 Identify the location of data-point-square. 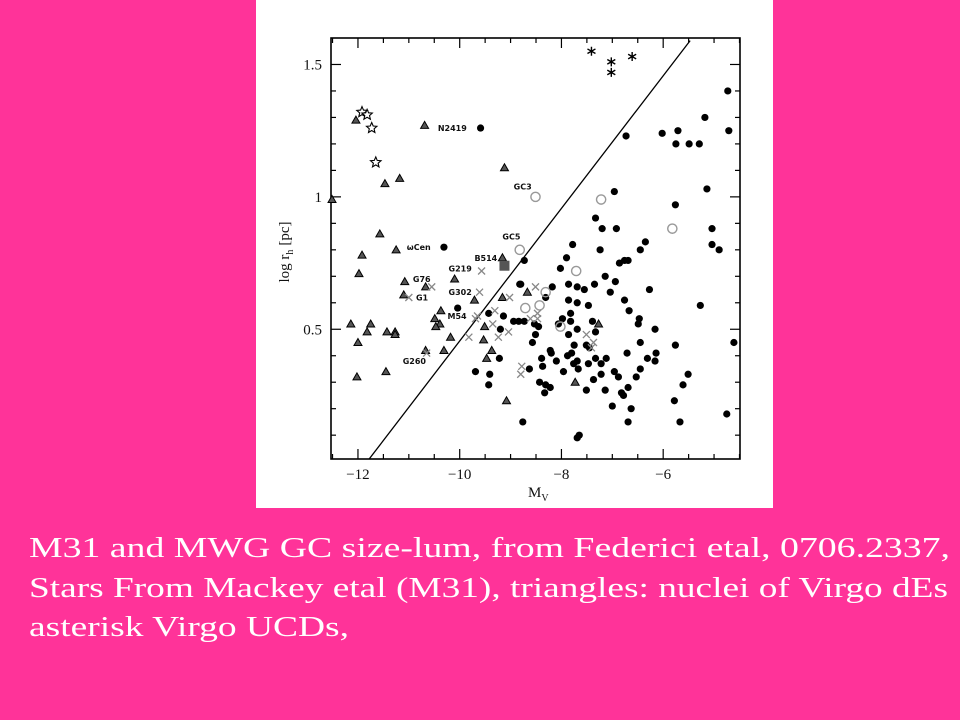
(504, 265).